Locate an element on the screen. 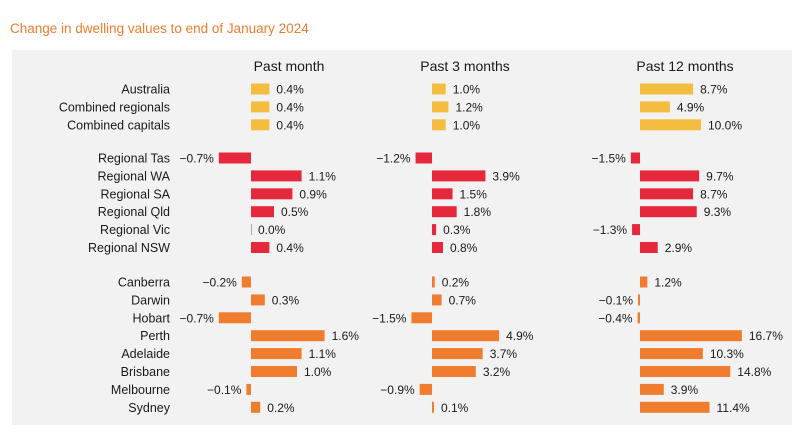  data-label: 3.9% is located at coordinates (506, 176).